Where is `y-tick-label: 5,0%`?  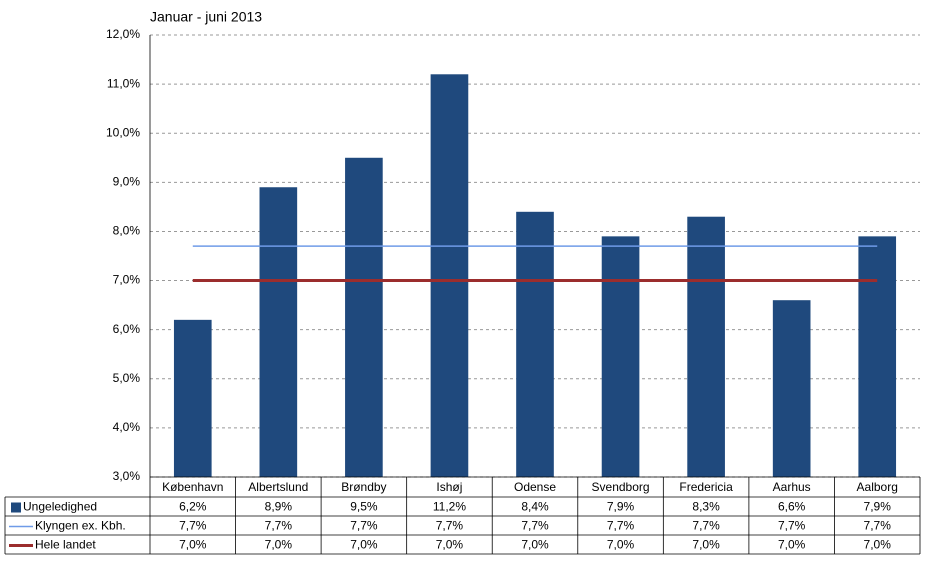
y-tick-label: 5,0% is located at coordinates (127, 378).